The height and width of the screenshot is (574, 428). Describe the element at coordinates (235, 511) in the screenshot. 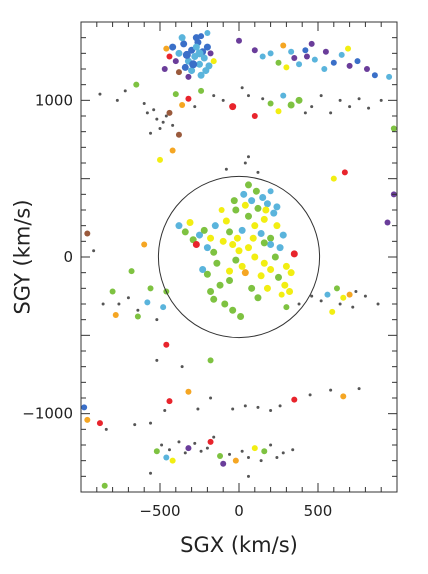

I see `x-tick-labels: −500 0 500` at that location.